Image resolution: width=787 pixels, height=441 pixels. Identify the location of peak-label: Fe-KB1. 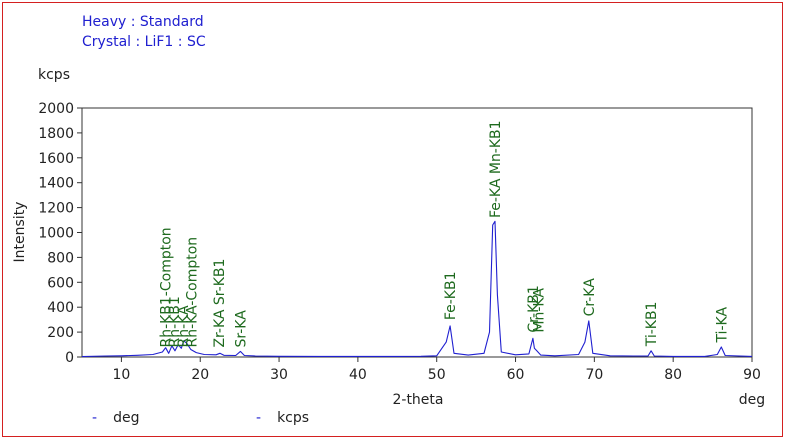
(451, 295).